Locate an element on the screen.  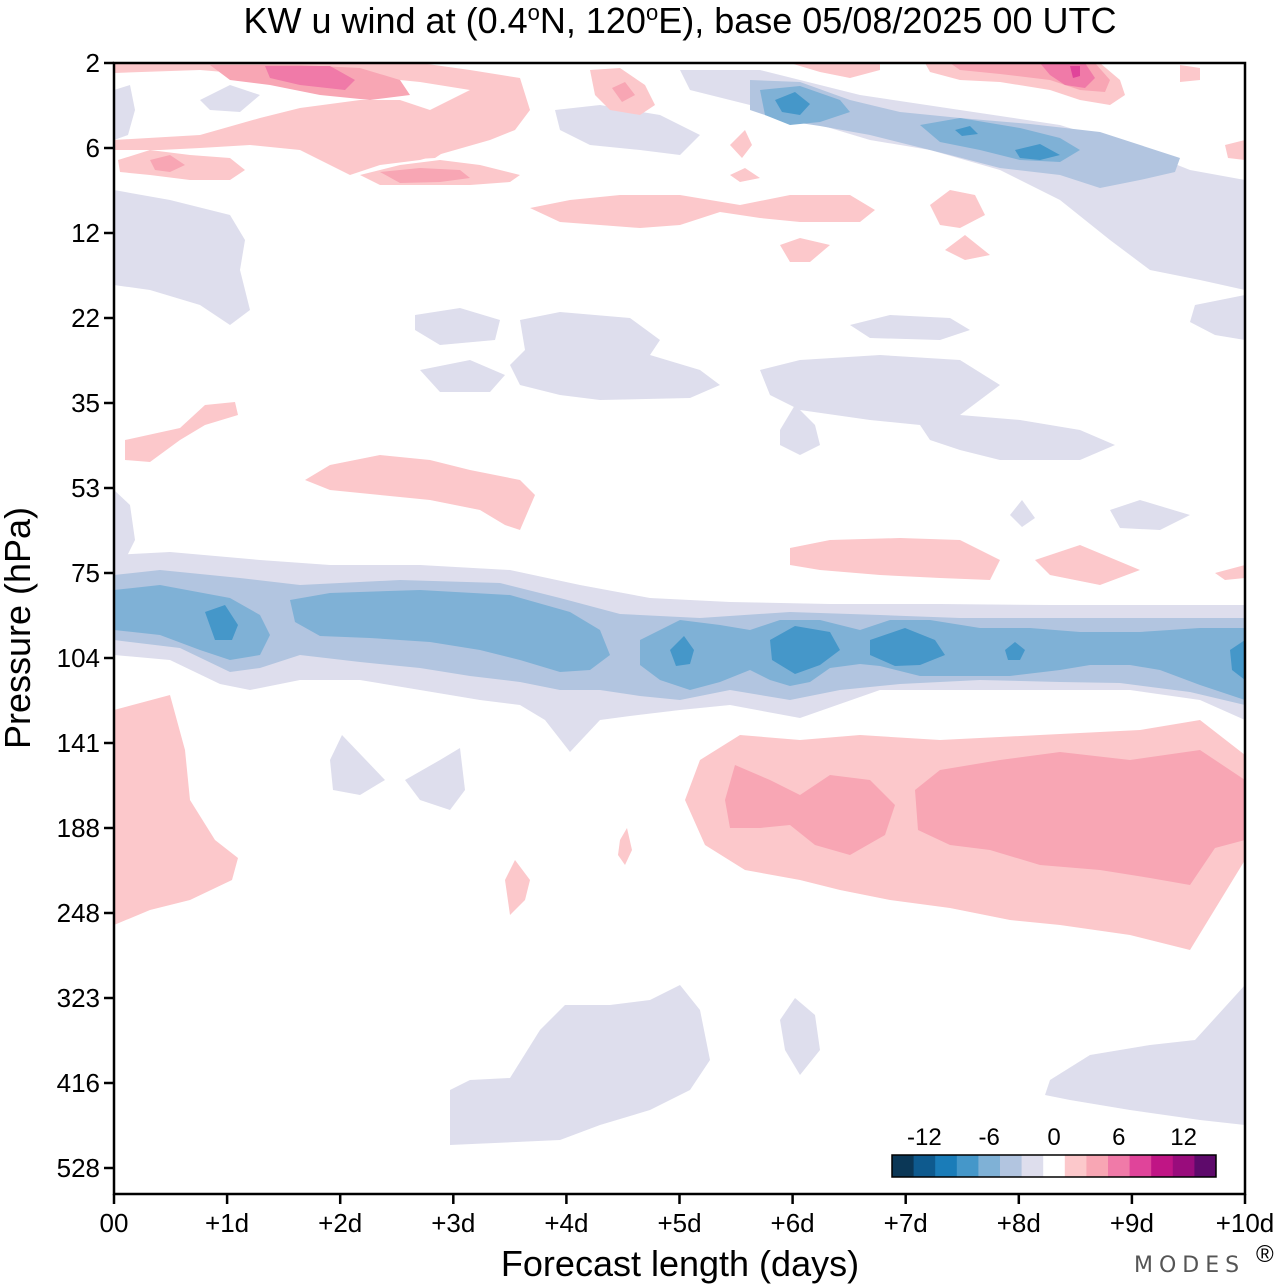
y-tick-label: 104 is located at coordinates (78, 658).